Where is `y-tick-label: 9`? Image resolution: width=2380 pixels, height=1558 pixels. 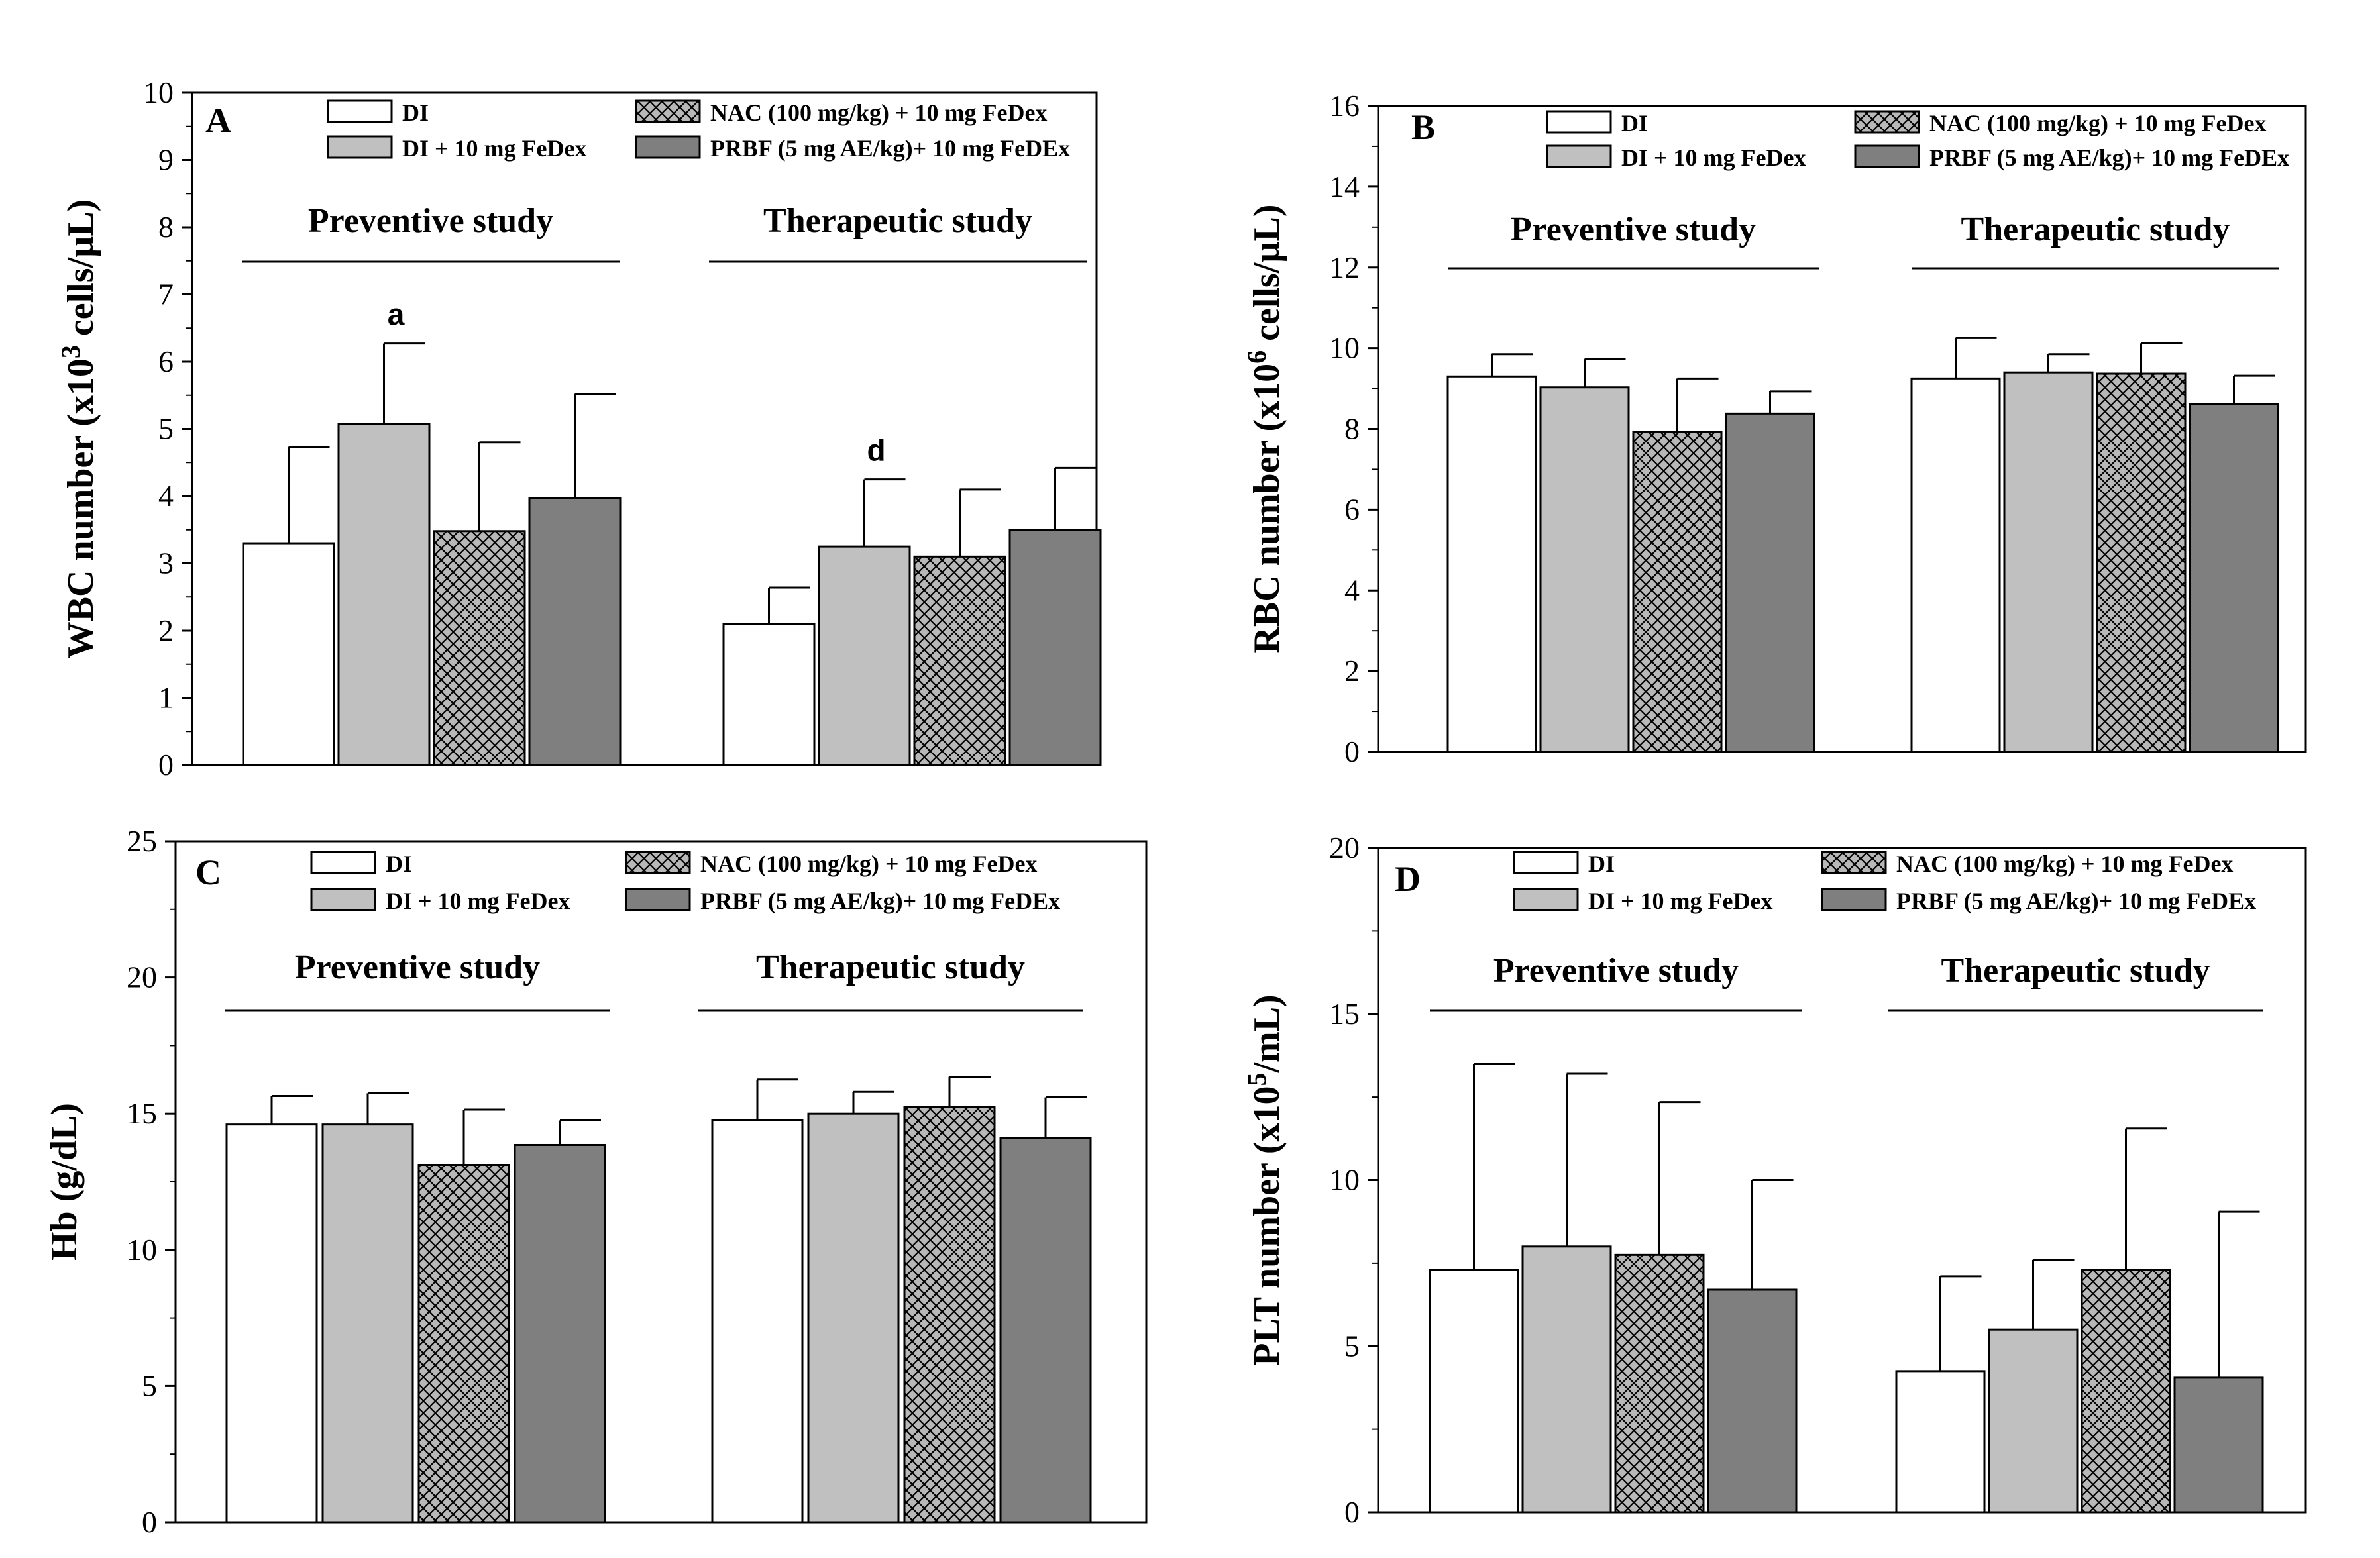 y-tick-label: 9 is located at coordinates (166, 160).